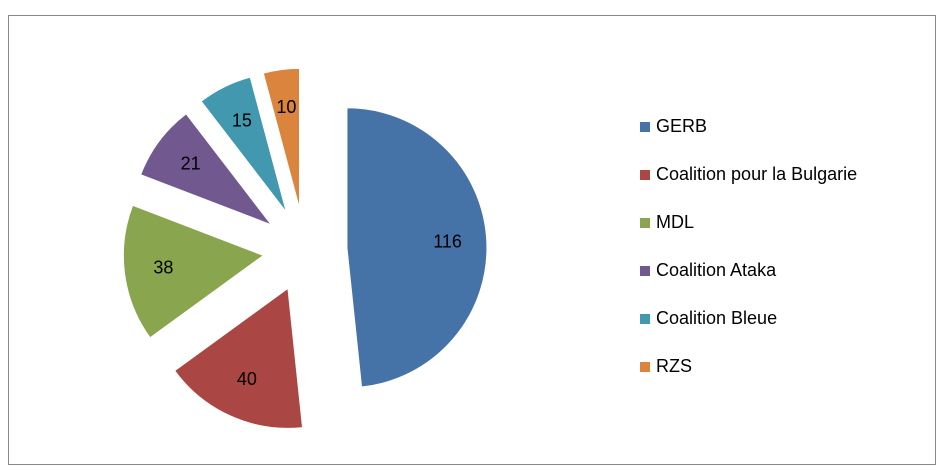 Image resolution: width=941 pixels, height=476 pixels. Describe the element at coordinates (756, 174) in the screenshot. I see `legend-label: Coalition pour la Bulgarie` at that location.